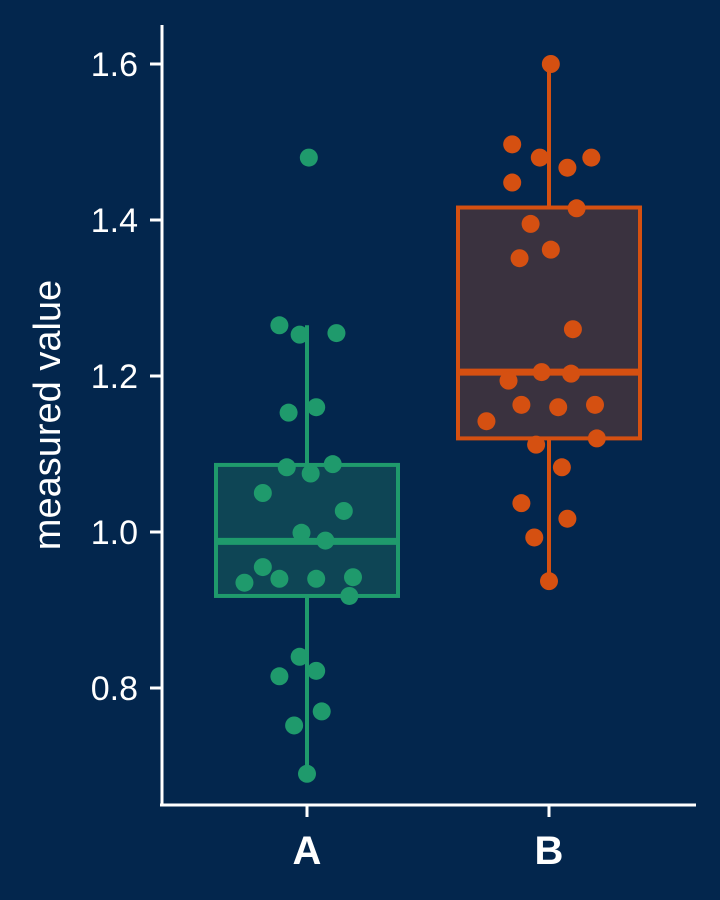  I want to click on iqr-box, so click(549, 323).